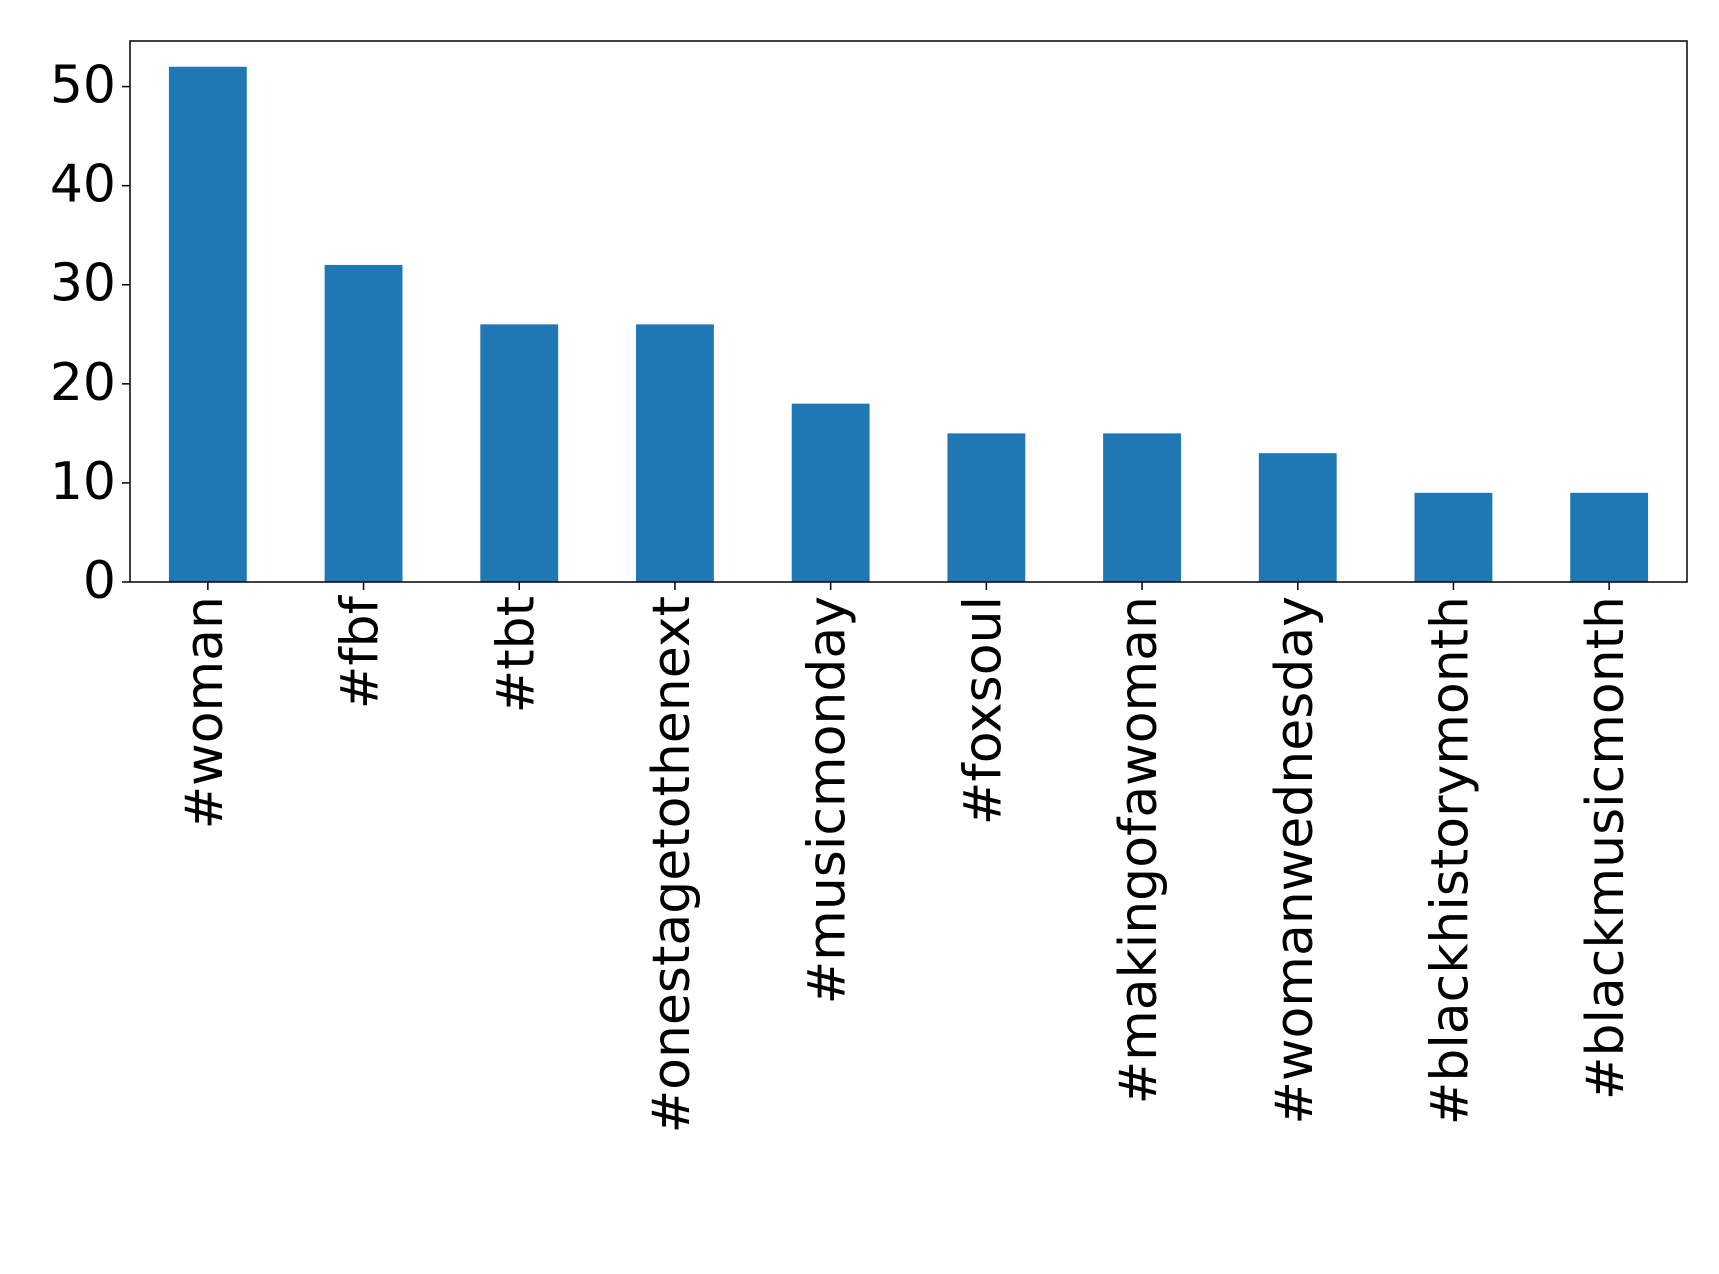 This screenshot has width=1719, height=1274. I want to click on x-tick-label: #blackmusicmonth, so click(1606, 848).